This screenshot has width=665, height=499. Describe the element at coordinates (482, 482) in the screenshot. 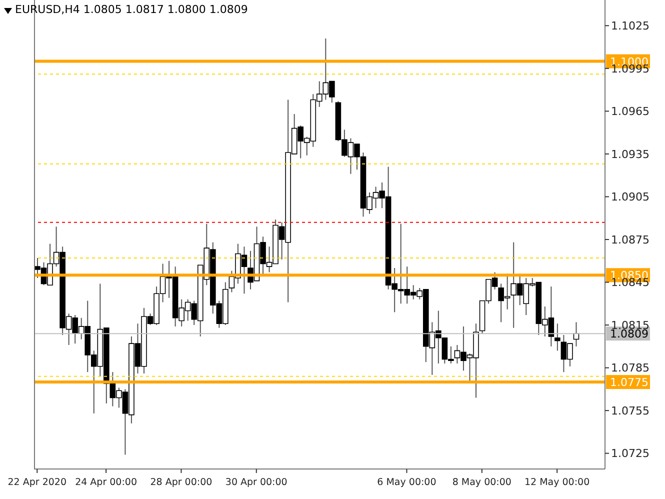

I see `x-tick-label: 8 May 00:00` at that location.